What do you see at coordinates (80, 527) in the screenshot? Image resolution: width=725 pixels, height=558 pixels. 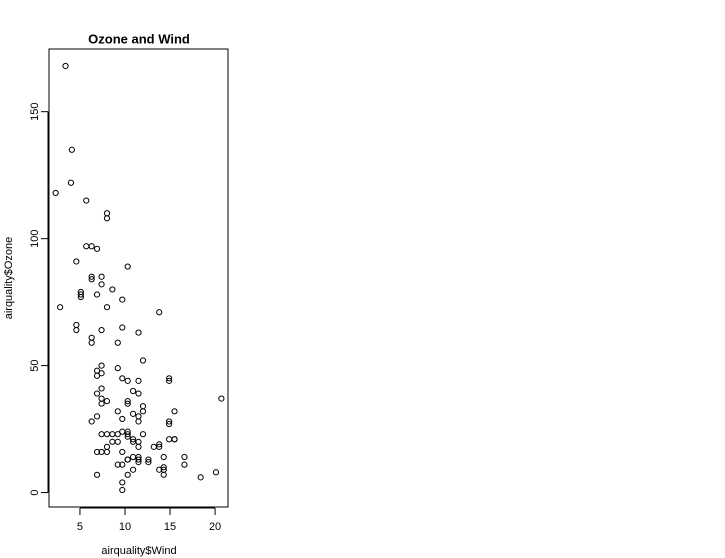 I see `x-tick-label: 5` at bounding box center [80, 527].